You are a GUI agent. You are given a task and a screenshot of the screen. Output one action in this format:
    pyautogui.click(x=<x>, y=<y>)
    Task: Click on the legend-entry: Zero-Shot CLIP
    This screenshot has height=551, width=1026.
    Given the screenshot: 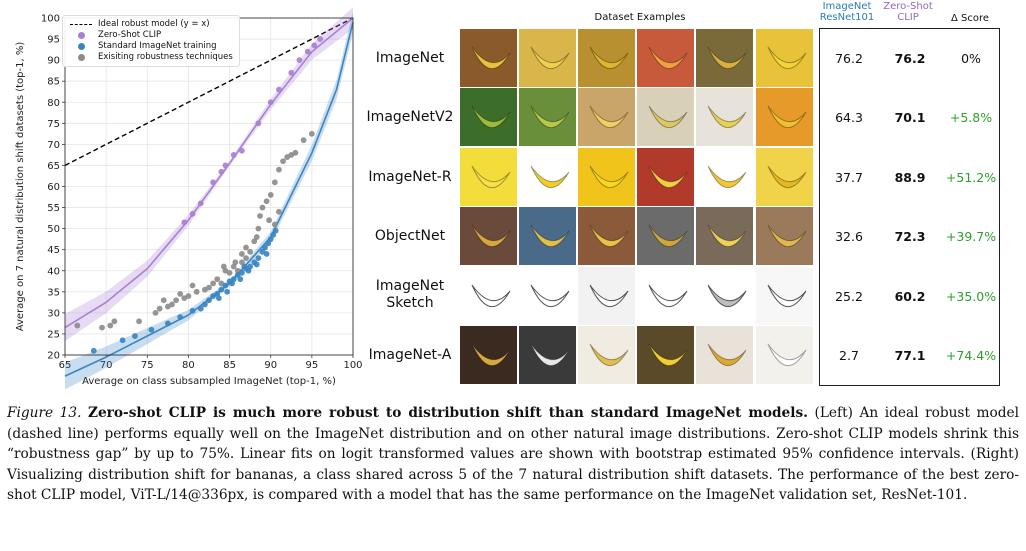 What is the action you would take?
    pyautogui.click(x=150, y=35)
    